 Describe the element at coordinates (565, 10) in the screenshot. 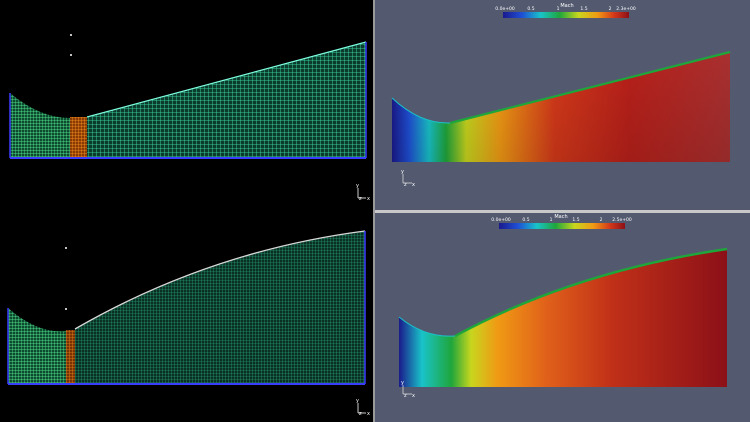

I see `mach-colorbar: Mach 0.0e+00 0.5 1 1.5 2 2.3e+00` at that location.